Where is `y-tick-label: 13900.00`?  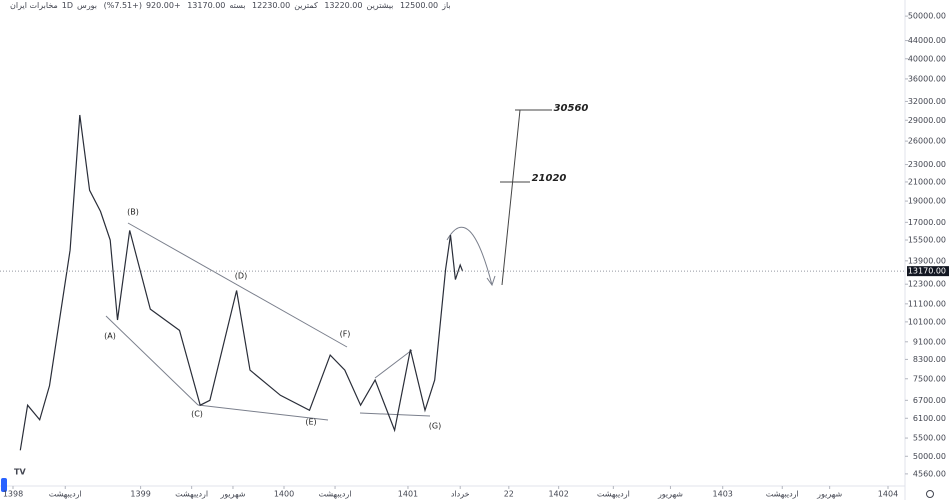 y-tick-label: 13900.00 is located at coordinates (927, 260).